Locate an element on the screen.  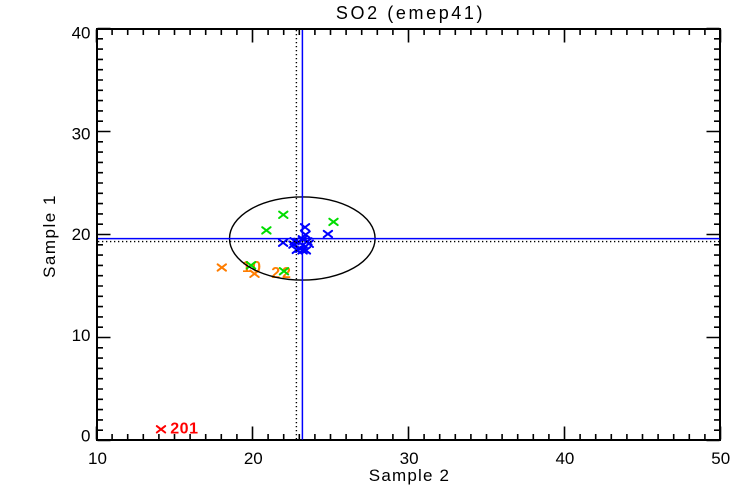
svg-text: Sample 2 is located at coordinates (409, 475).